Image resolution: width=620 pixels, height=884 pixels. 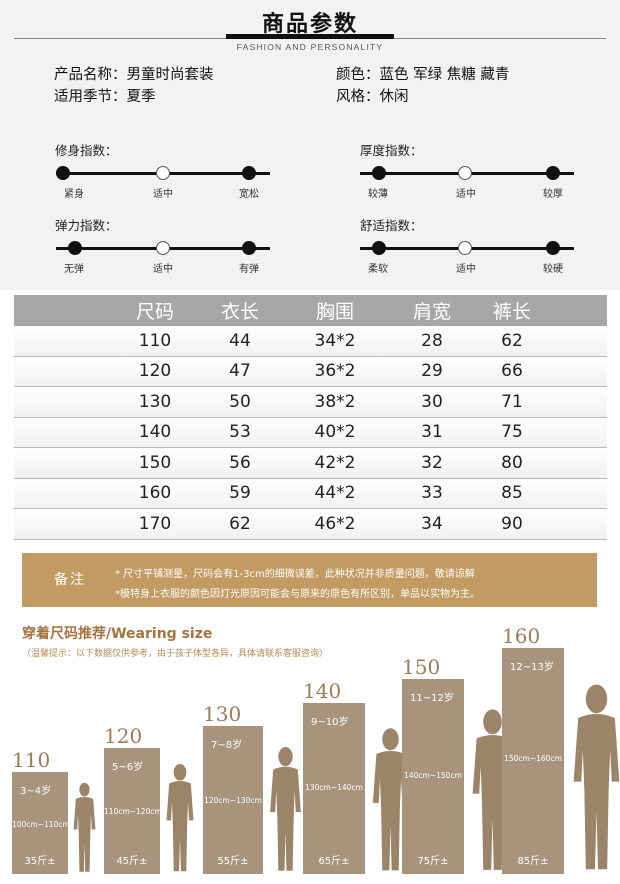 What do you see at coordinates (86, 150) in the screenshot?
I see `slim-index-label: 修身指数：` at bounding box center [86, 150].